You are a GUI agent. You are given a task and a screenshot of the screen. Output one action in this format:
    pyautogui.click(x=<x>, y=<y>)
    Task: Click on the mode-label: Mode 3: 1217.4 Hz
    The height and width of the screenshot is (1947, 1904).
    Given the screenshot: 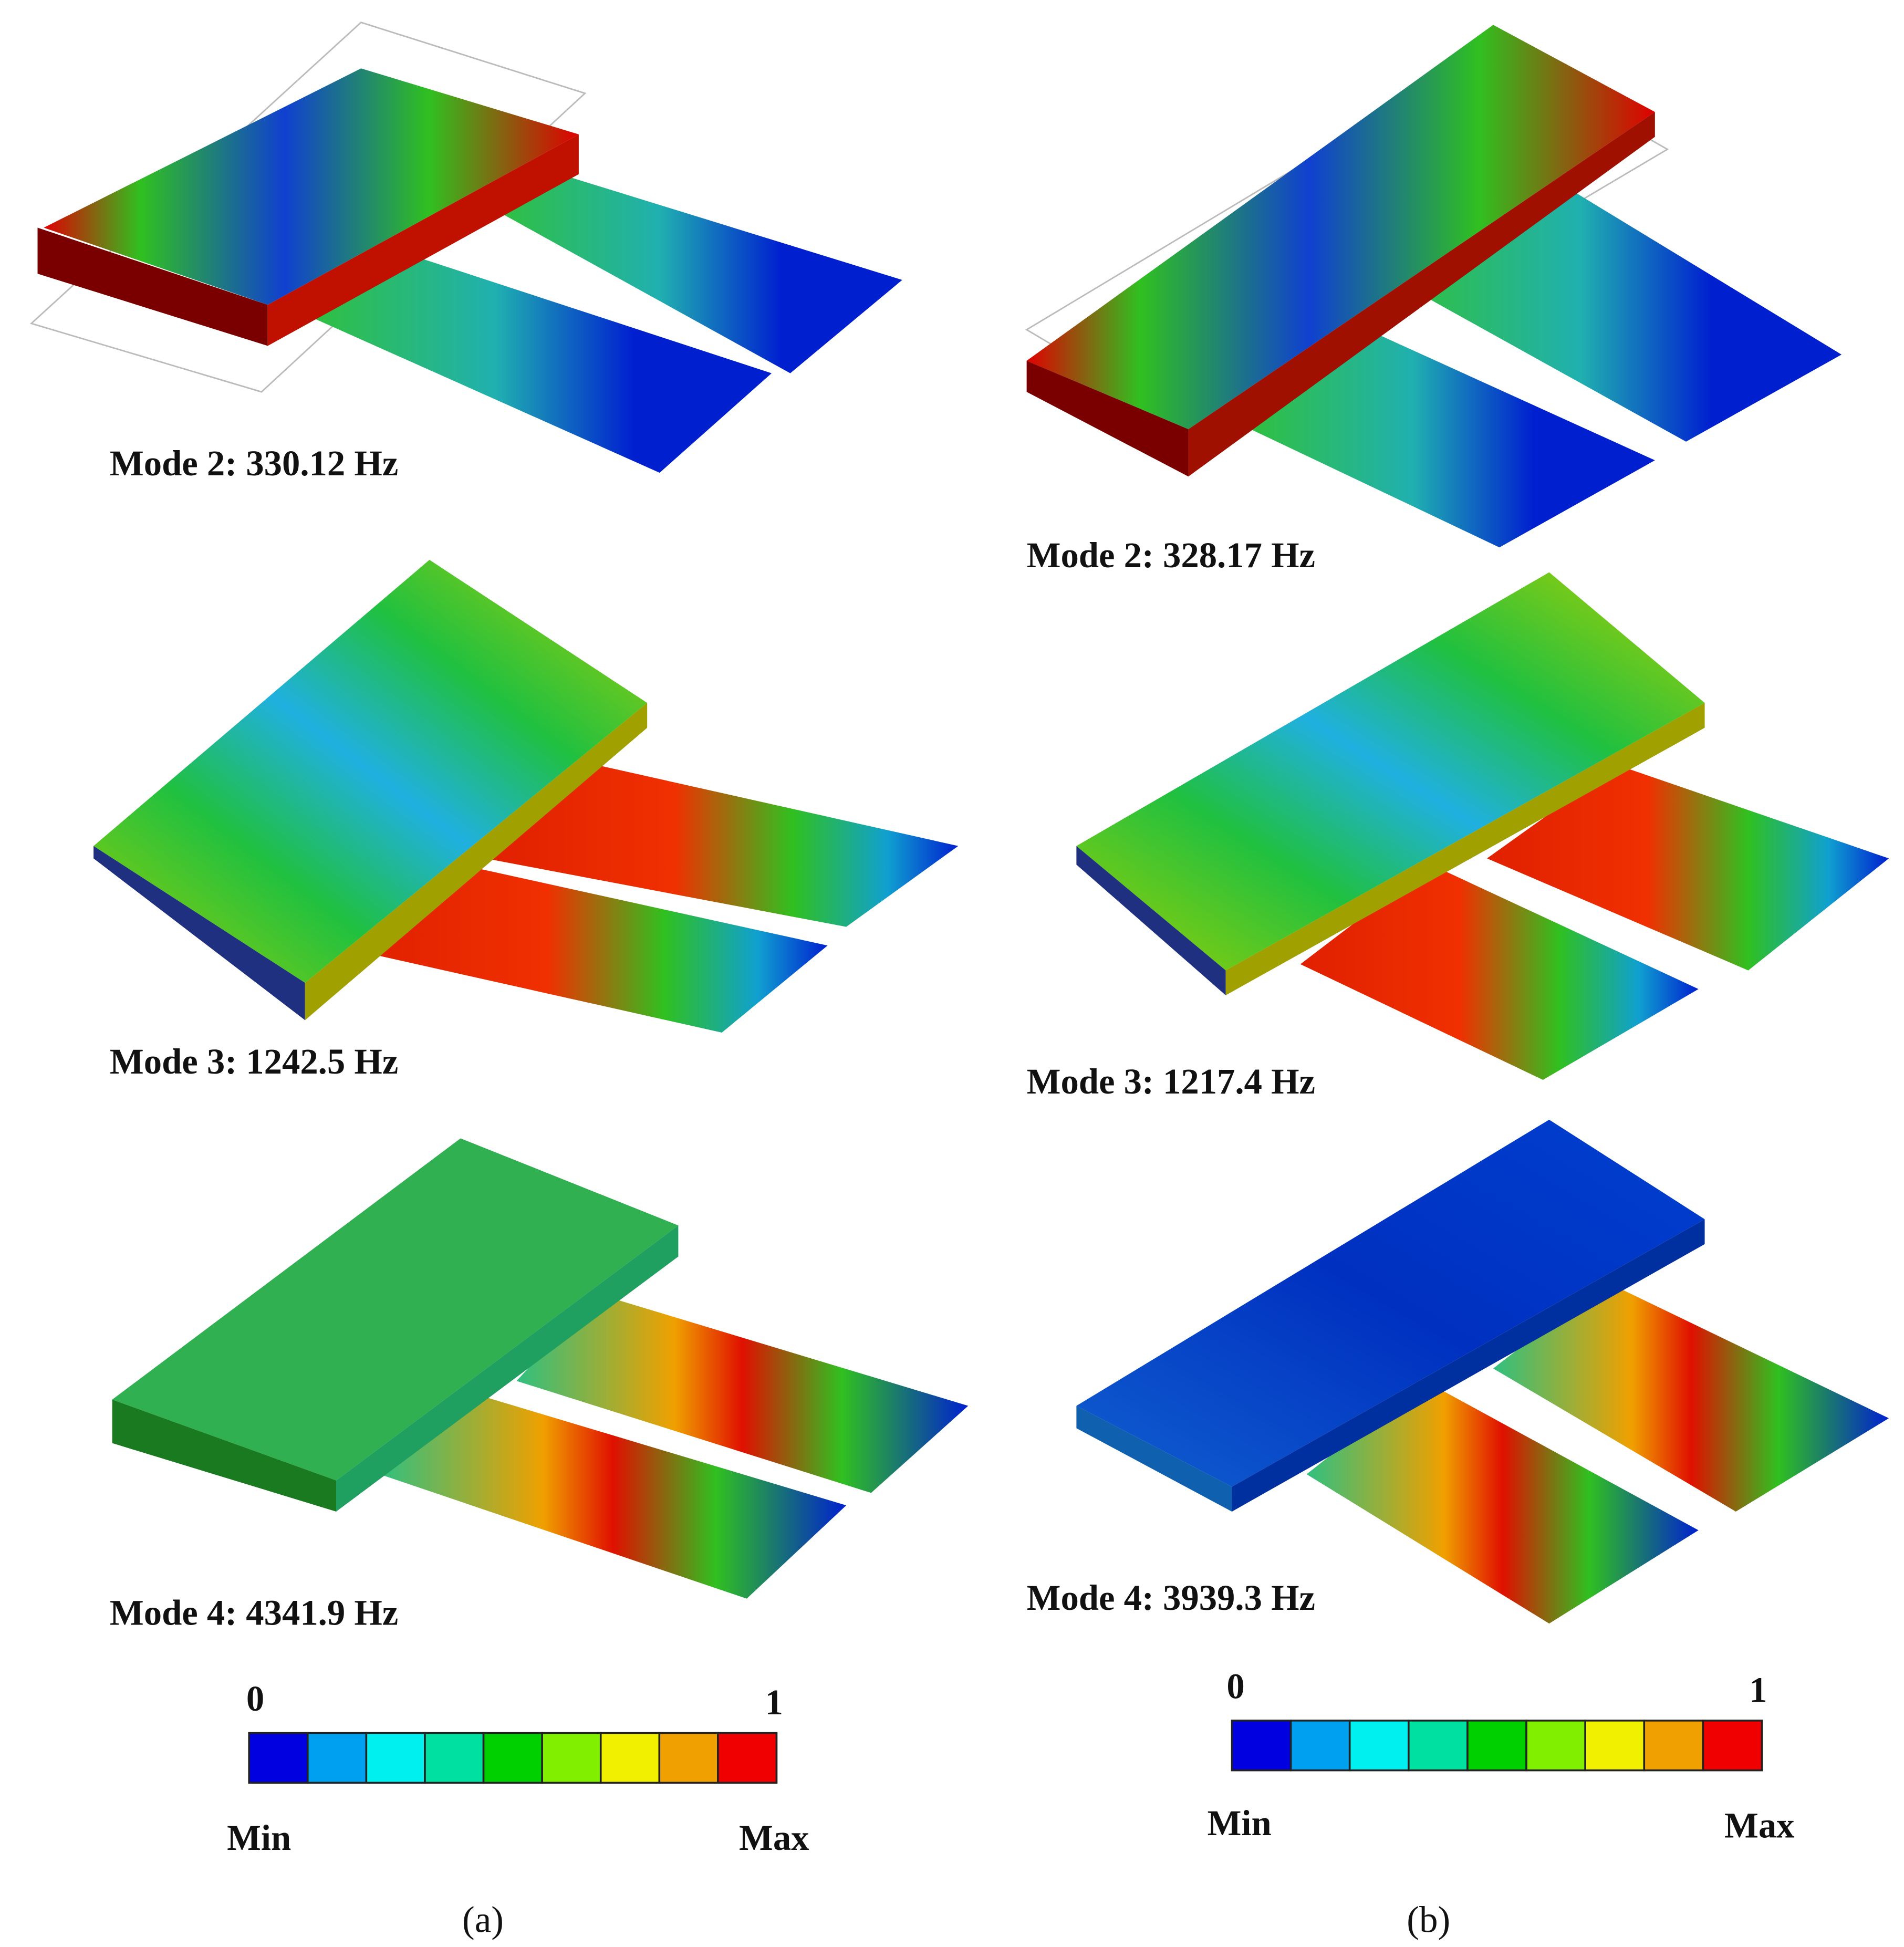 What is the action you would take?
    pyautogui.click(x=1171, y=1081)
    